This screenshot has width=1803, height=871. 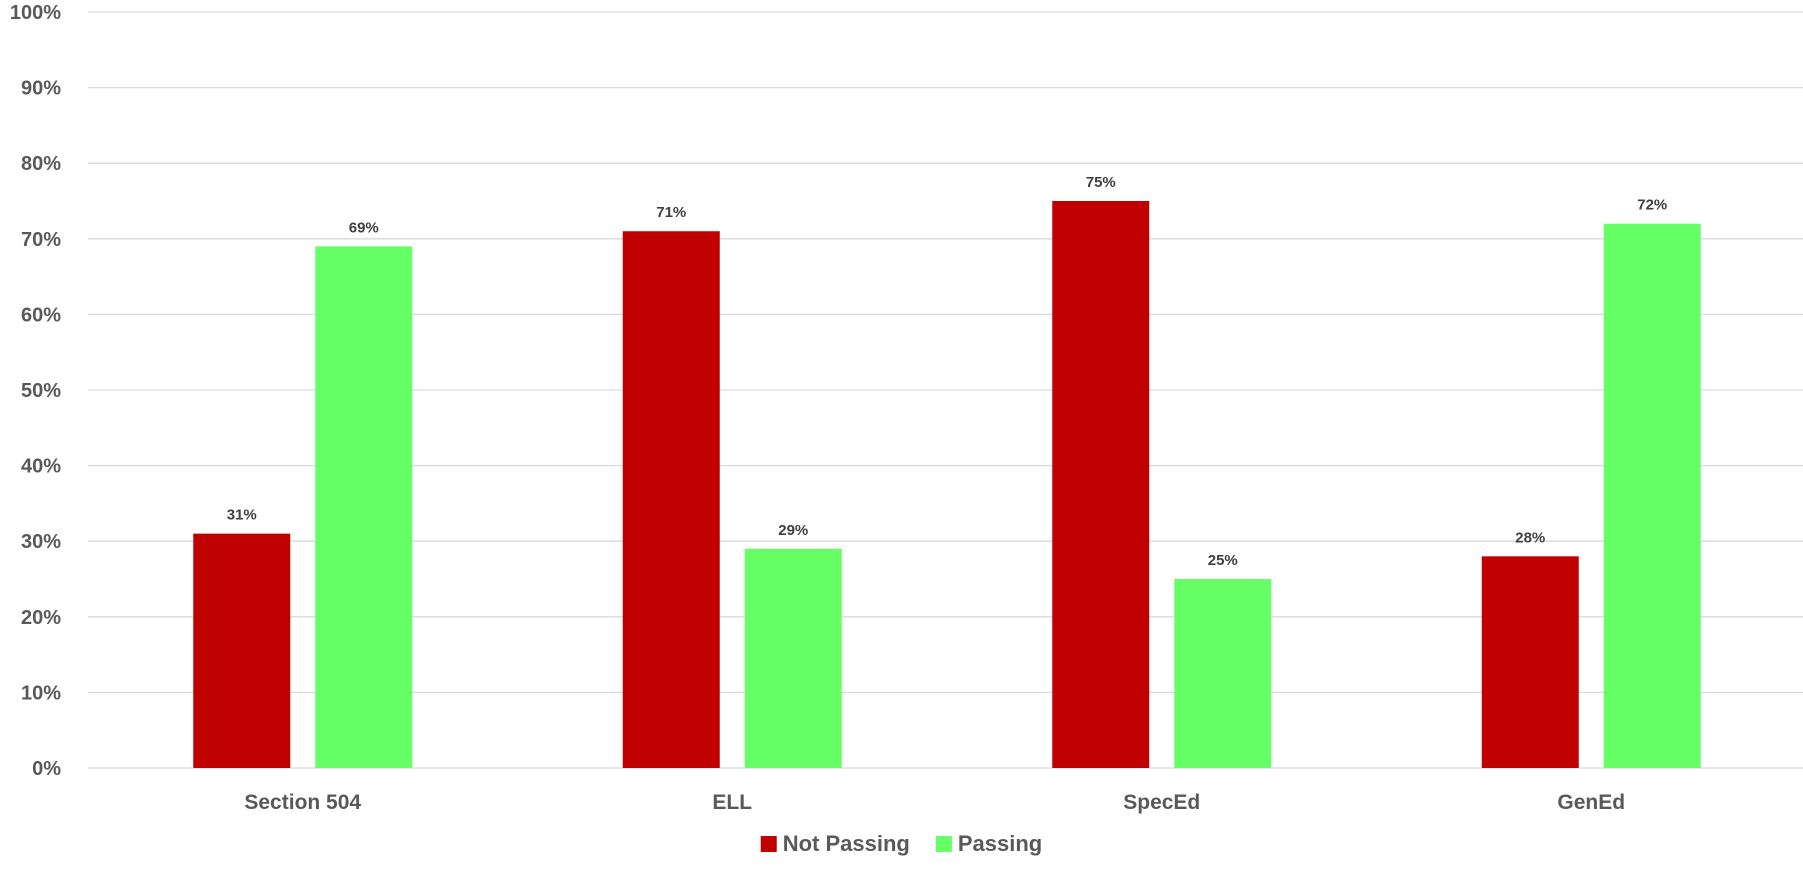 I want to click on y-tick-label: 70%, so click(x=41, y=240).